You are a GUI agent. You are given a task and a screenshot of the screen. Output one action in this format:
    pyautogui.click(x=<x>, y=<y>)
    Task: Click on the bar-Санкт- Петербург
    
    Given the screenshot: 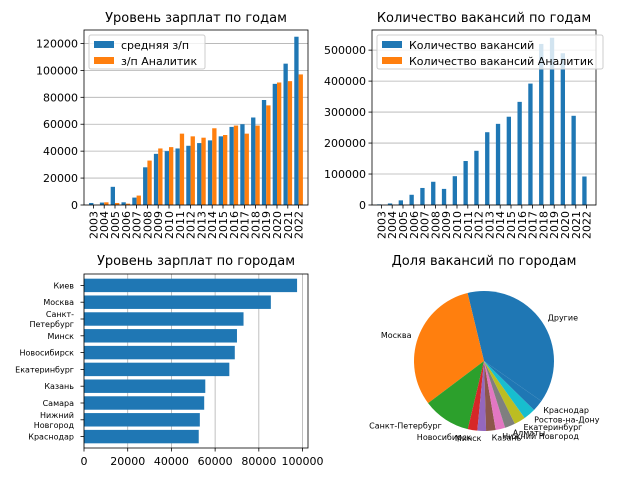 What is the action you would take?
    pyautogui.click(x=164, y=319)
    